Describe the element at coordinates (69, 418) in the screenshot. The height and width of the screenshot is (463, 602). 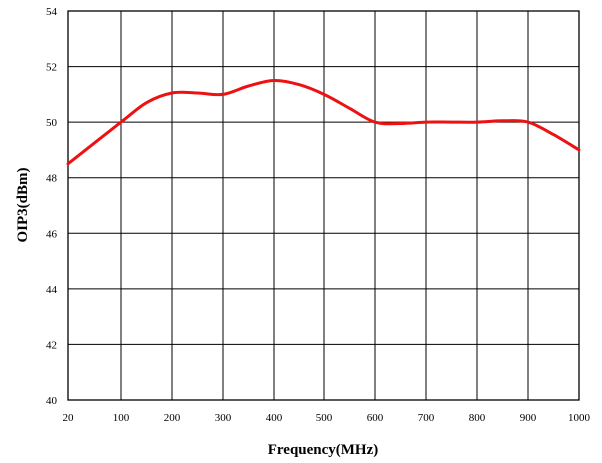
I see `x-tick-label: 20` at that location.